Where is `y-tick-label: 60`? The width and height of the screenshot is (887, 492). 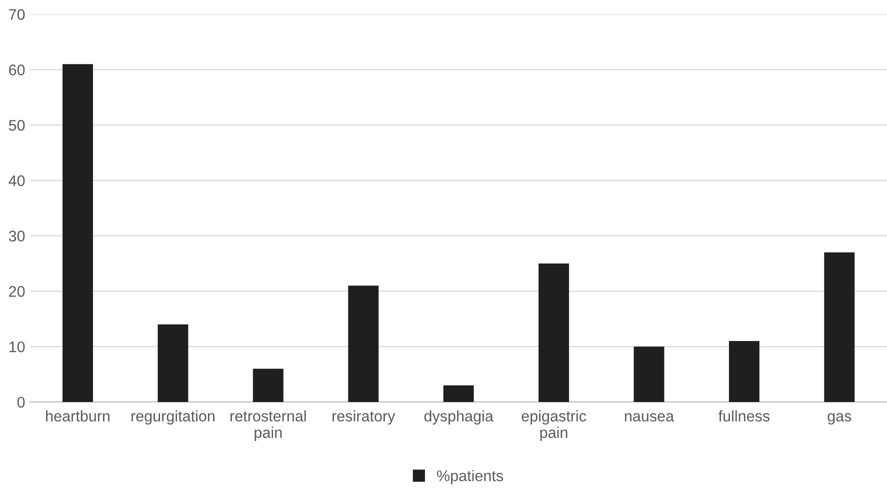
y-tick-label: 60 is located at coordinates (17, 70).